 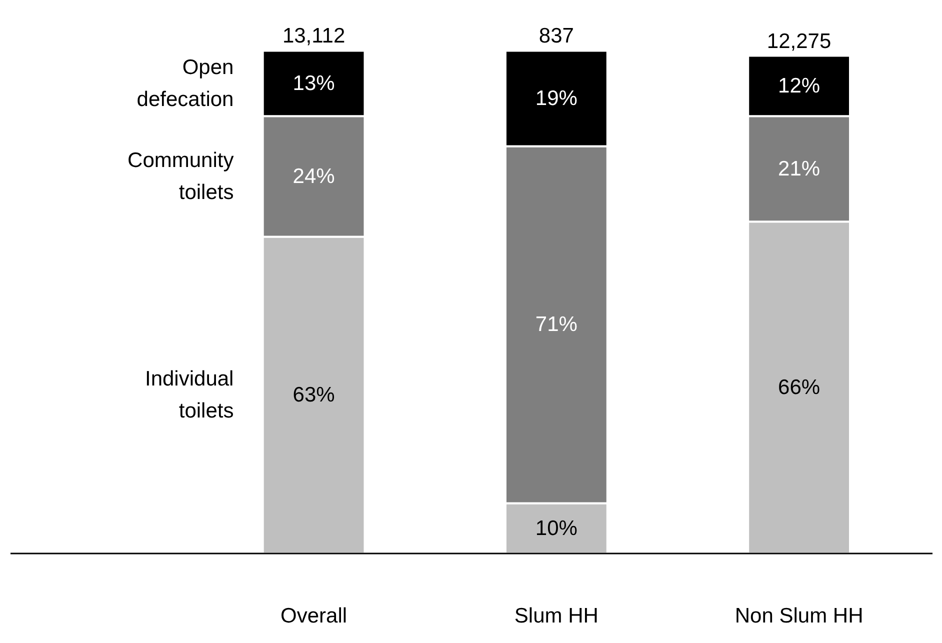 What do you see at coordinates (799, 41) in the screenshot?
I see `annotation: 12,275` at bounding box center [799, 41].